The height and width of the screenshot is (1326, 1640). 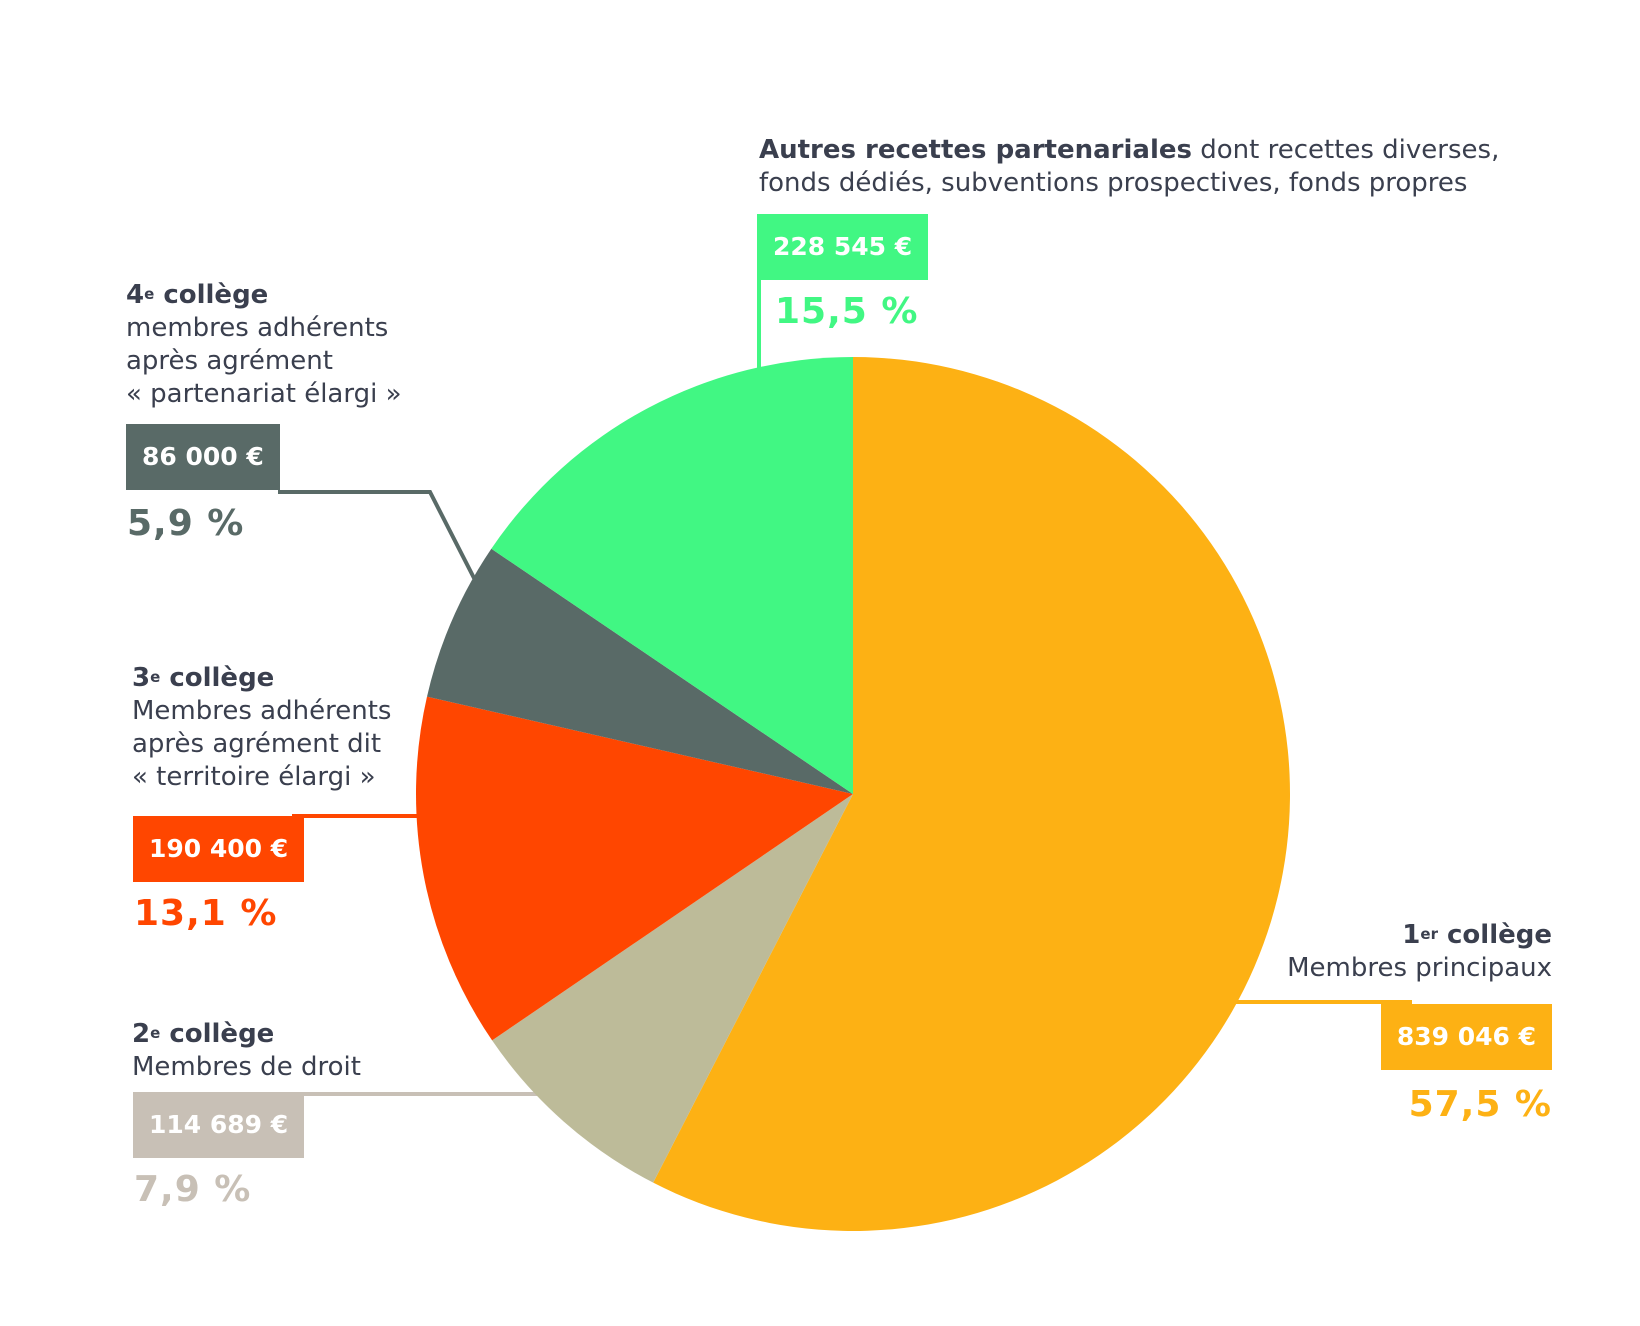 I want to click on amount-box-autres: 228 545 €, so click(x=843, y=247).